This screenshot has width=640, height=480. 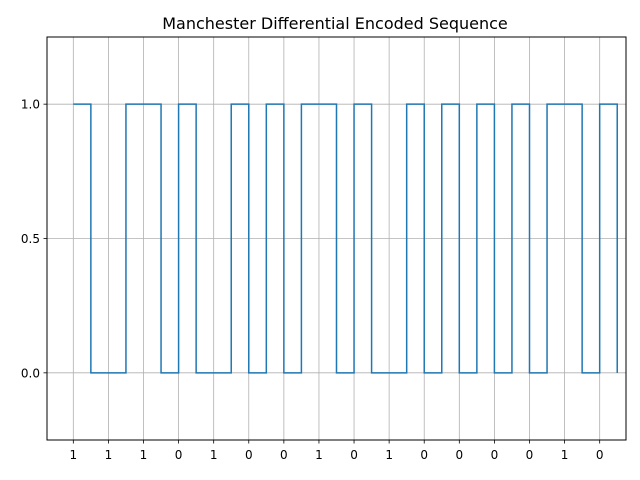 What do you see at coordinates (335, 23) in the screenshot?
I see `chart-title: Manchester Differential Encoded Sequence` at bounding box center [335, 23].